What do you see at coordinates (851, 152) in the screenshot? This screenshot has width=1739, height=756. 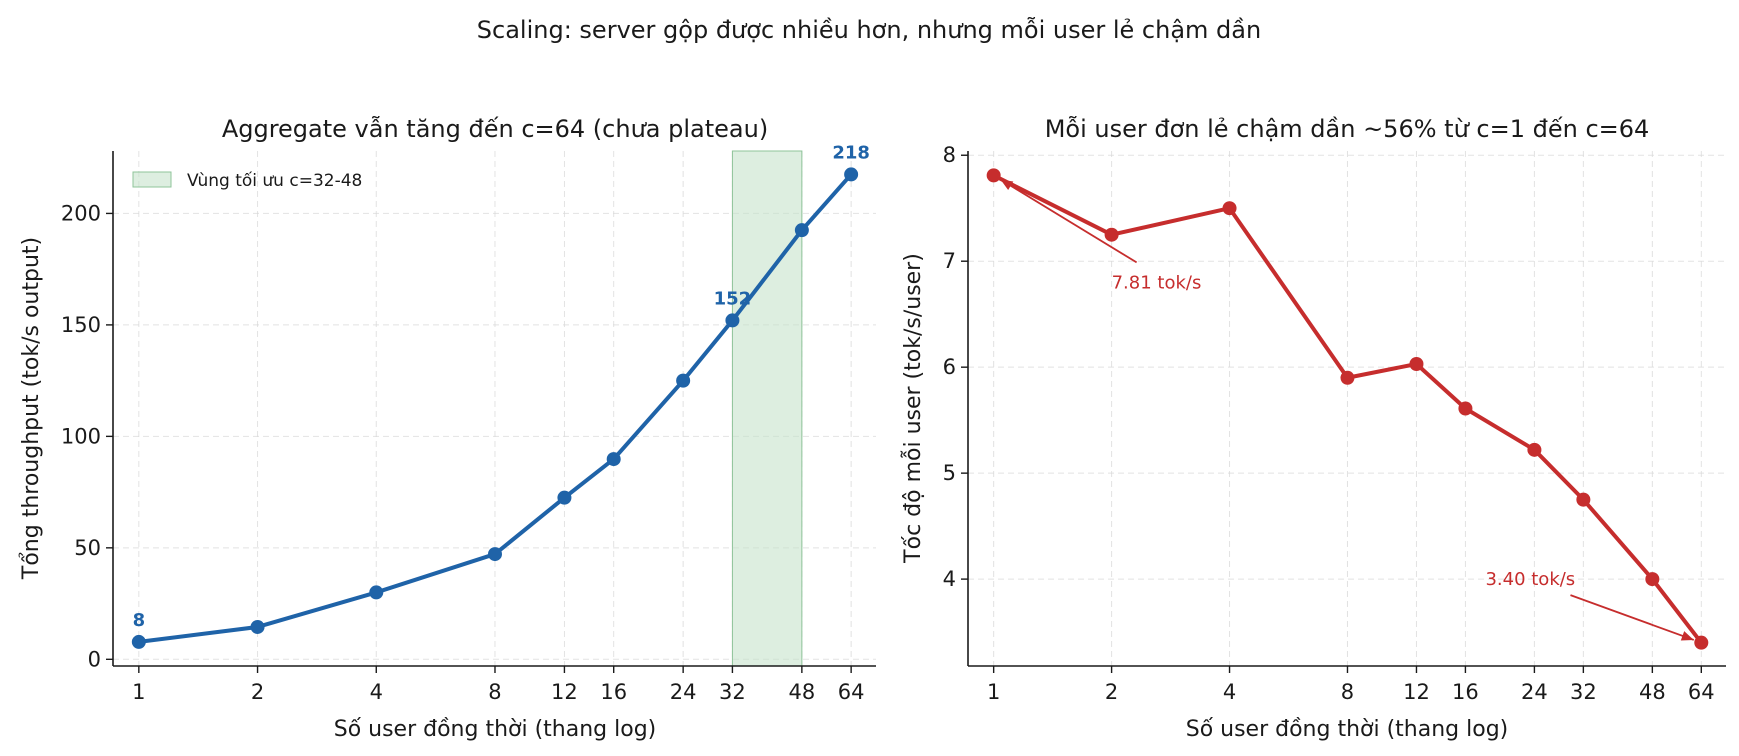 I see `throughput-point-label: 218` at bounding box center [851, 152].